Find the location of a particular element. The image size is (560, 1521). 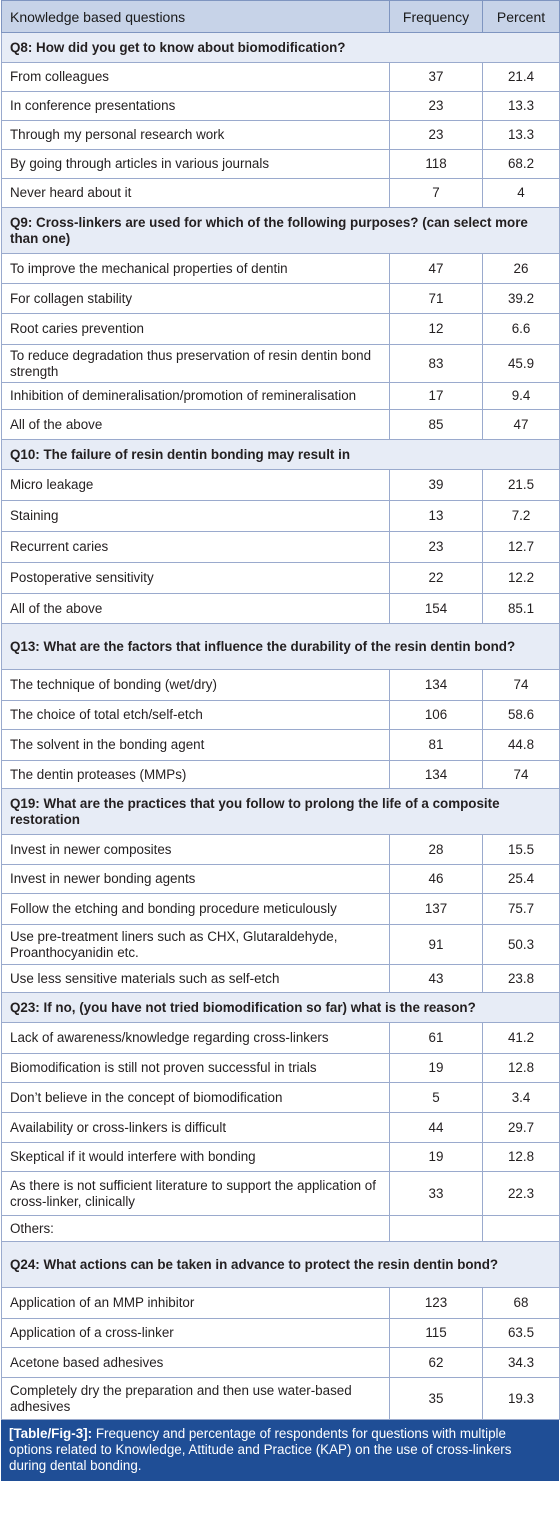

frequency-cell: 81 is located at coordinates (436, 745).